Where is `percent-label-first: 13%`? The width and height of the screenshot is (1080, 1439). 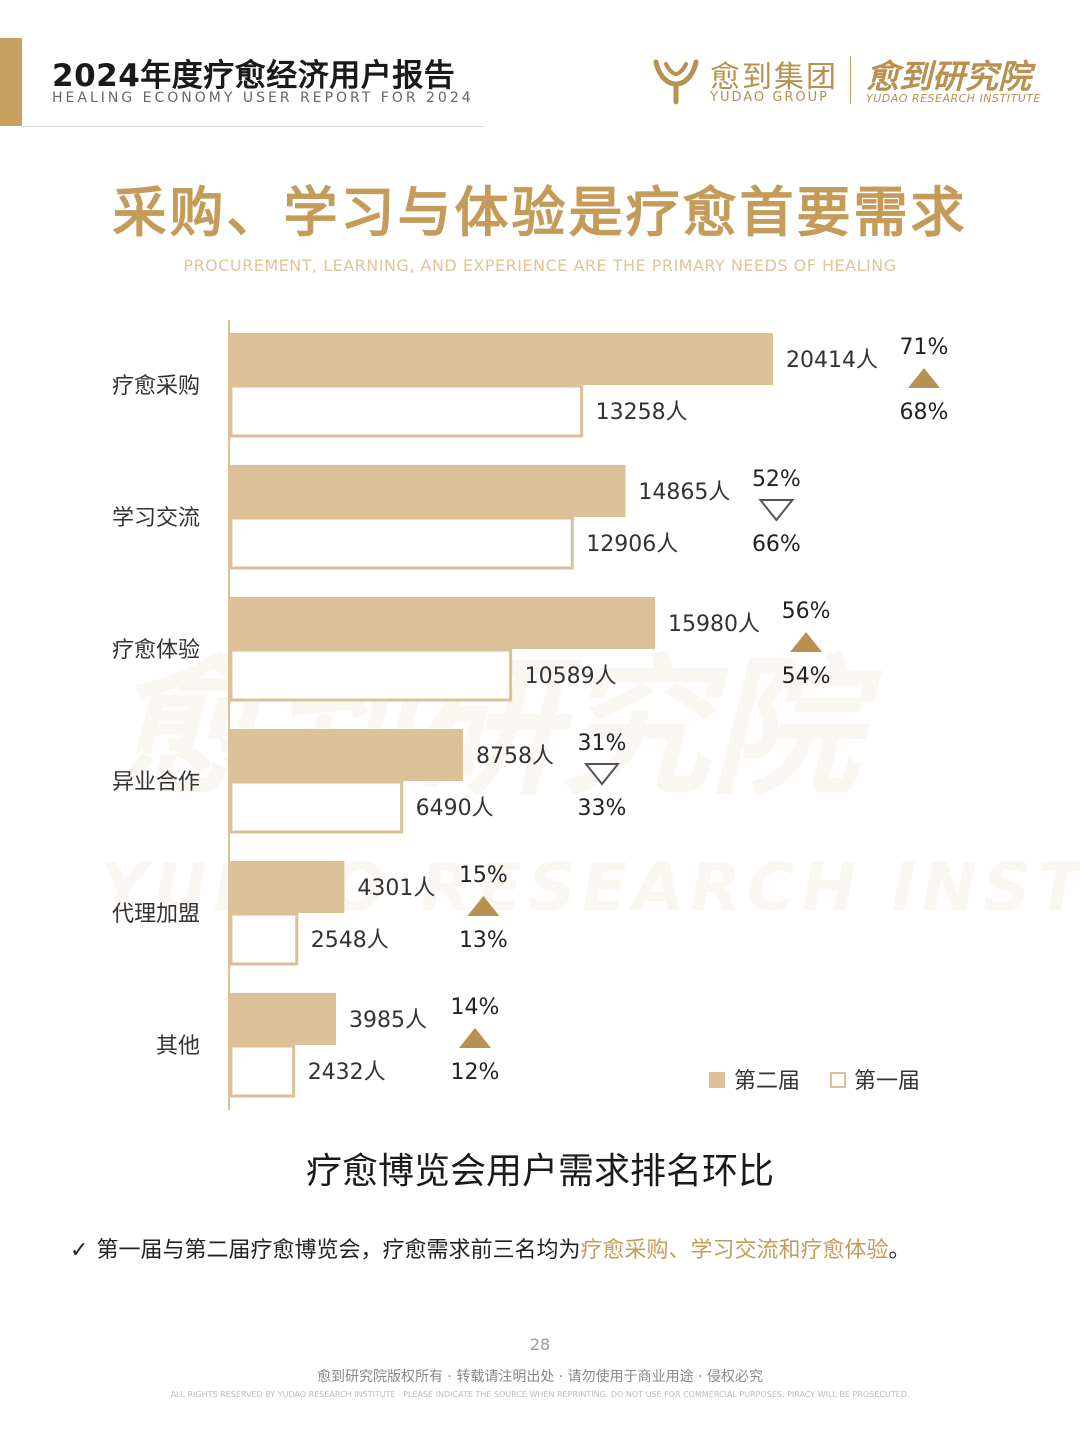
percent-label-first: 13% is located at coordinates (483, 940).